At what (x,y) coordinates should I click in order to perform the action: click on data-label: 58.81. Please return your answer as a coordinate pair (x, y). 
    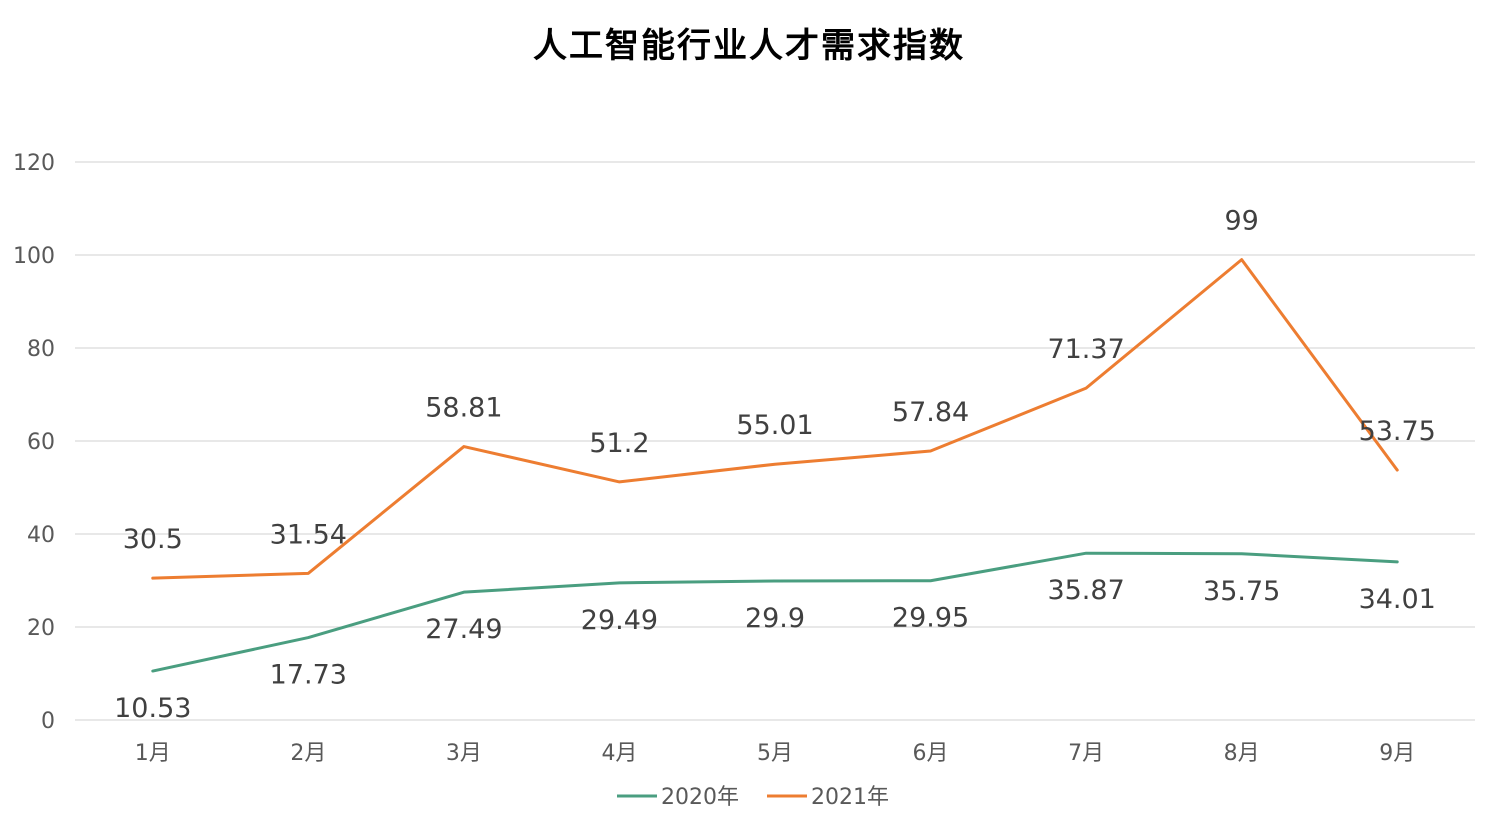
    Looking at the image, I should click on (463, 408).